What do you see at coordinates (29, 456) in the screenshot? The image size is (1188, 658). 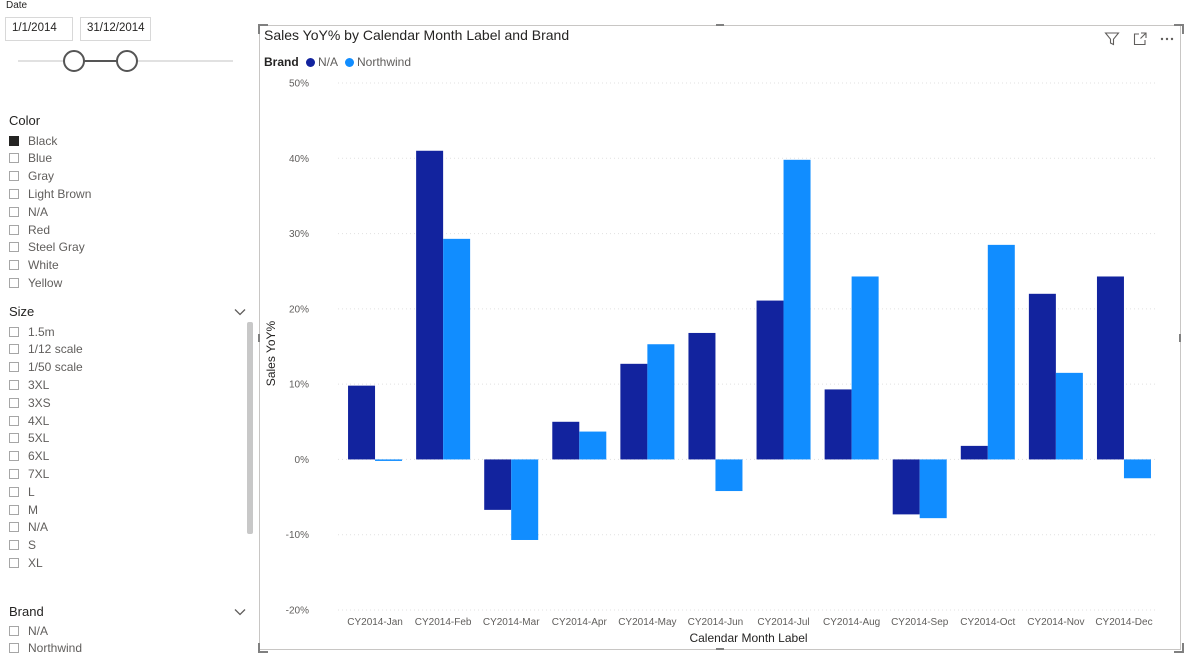 I see `size-item: 6XL` at bounding box center [29, 456].